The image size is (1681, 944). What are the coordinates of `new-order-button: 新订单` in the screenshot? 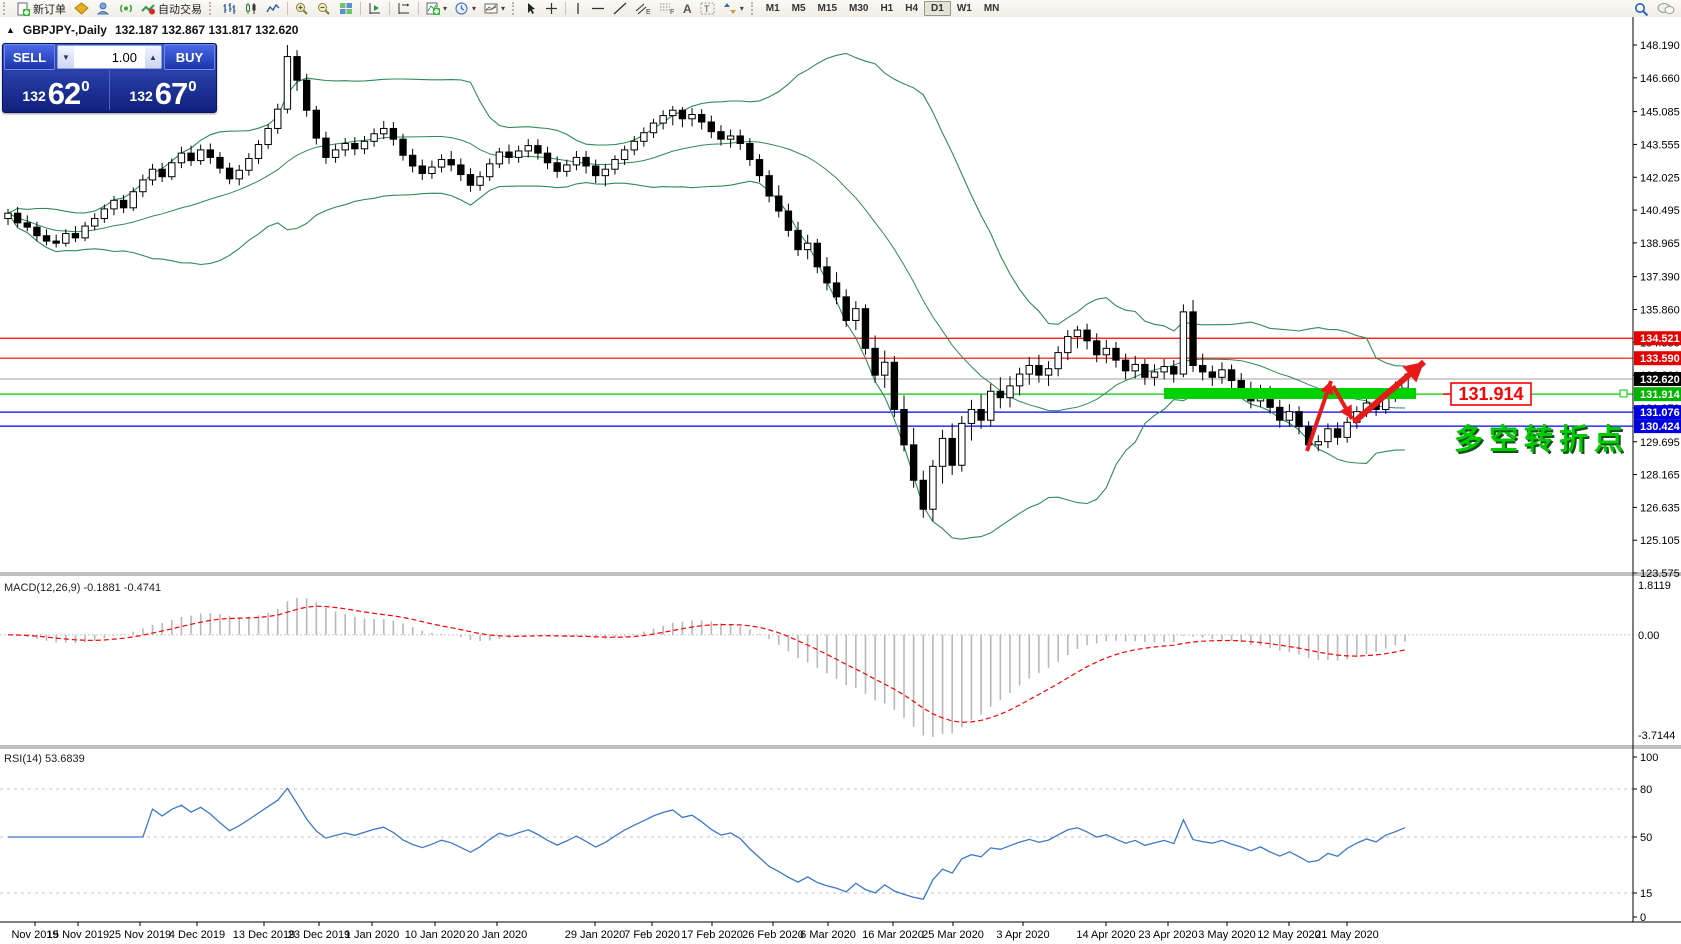 It's located at (41, 8).